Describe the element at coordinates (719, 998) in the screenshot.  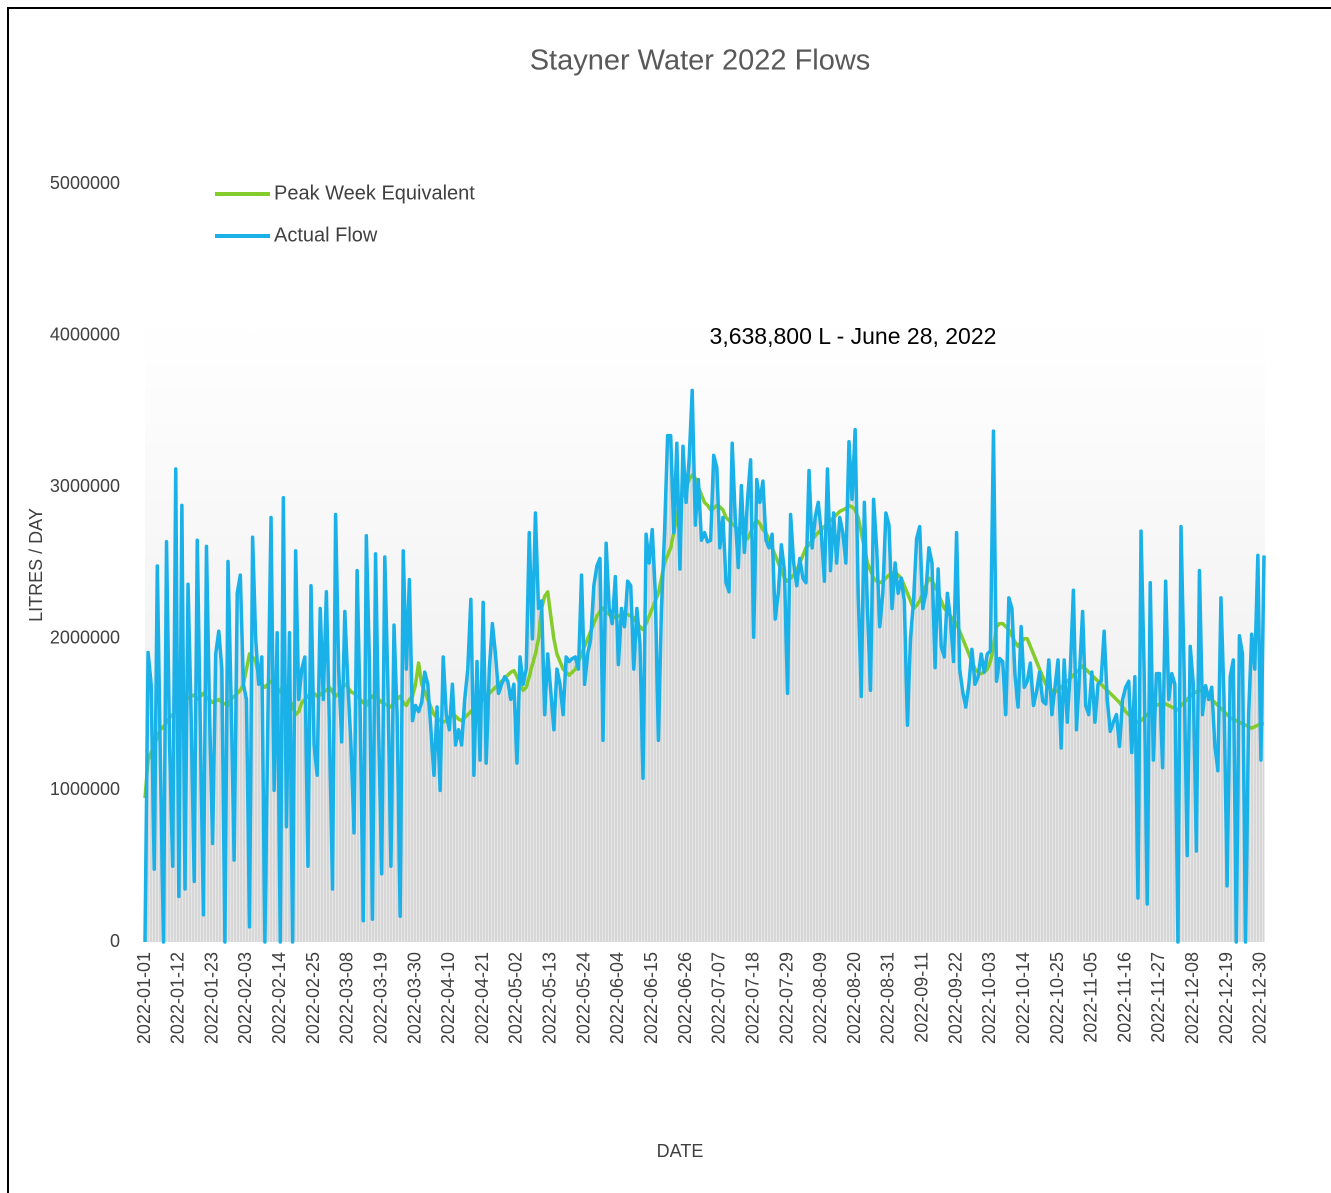
I see `x-tick-label: 2022-07-07` at that location.